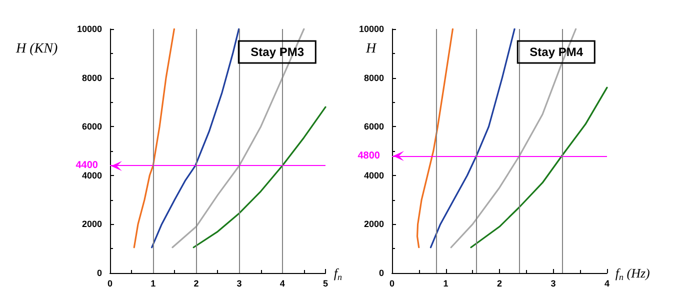  Describe the element at coordinates (371, 49) in the screenshot. I see `y-axis-title: H` at that location.